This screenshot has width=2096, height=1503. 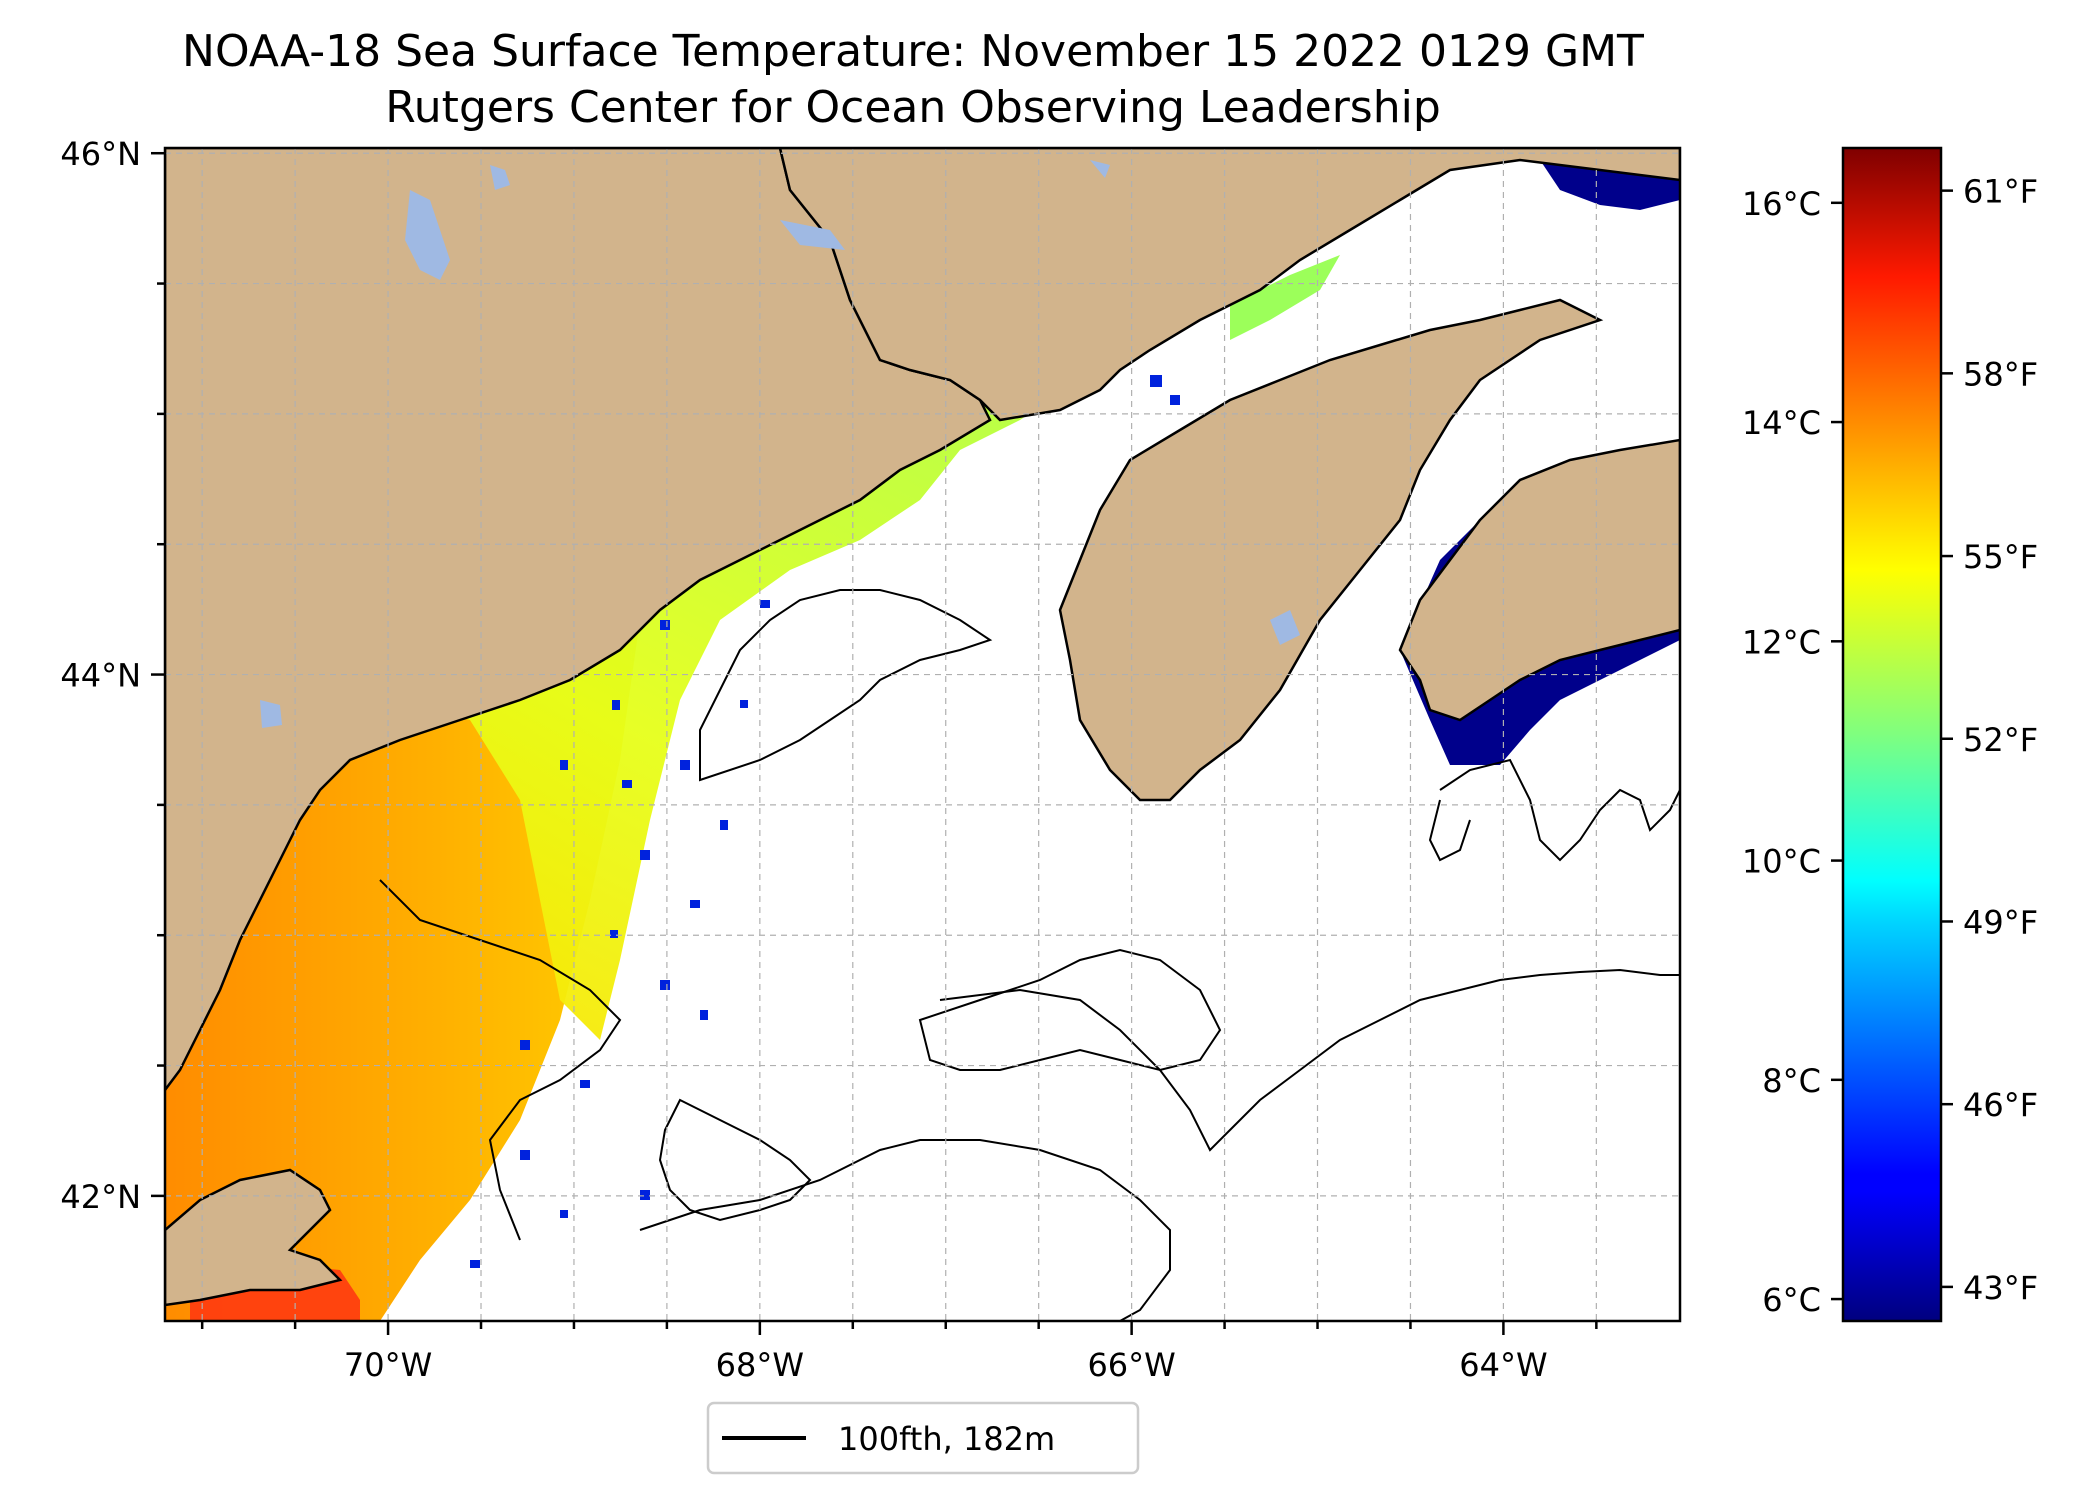 What do you see at coordinates (1791, 1300) in the screenshot?
I see `colorbar-celsius-label: 6°C` at bounding box center [1791, 1300].